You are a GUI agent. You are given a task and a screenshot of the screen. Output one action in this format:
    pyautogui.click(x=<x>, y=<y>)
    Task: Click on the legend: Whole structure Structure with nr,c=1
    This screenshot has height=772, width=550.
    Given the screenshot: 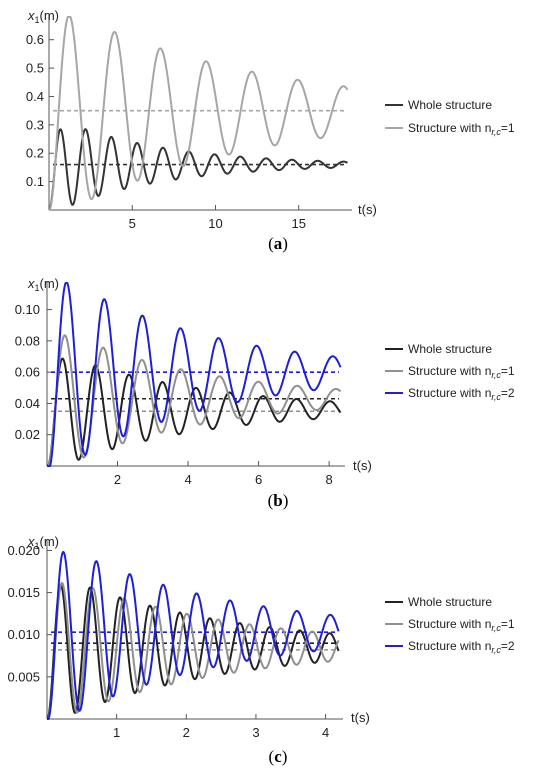 What is the action you would take?
    pyautogui.click(x=450, y=117)
    